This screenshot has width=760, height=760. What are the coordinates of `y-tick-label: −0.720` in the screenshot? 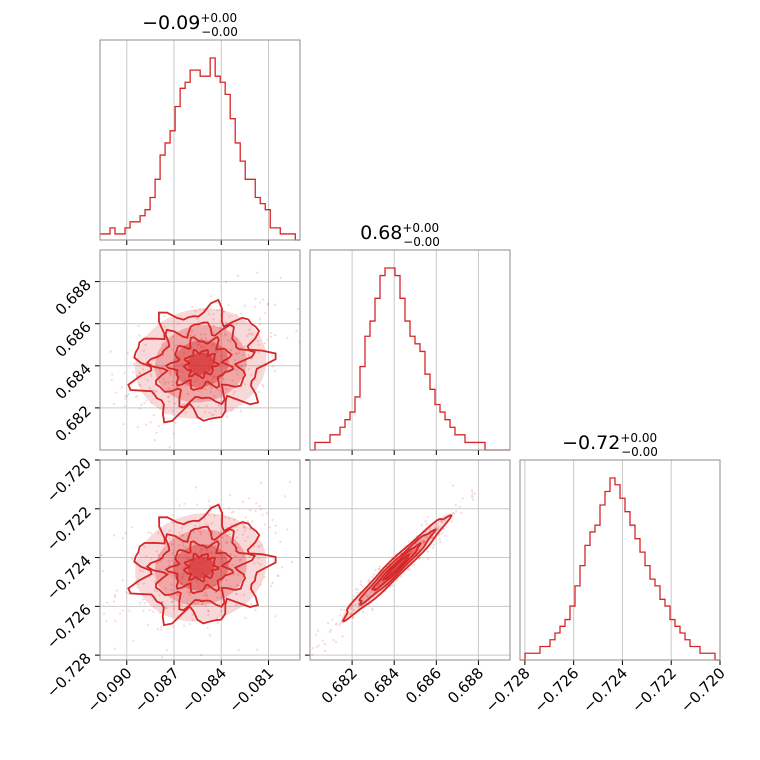 It's located at (69, 480).